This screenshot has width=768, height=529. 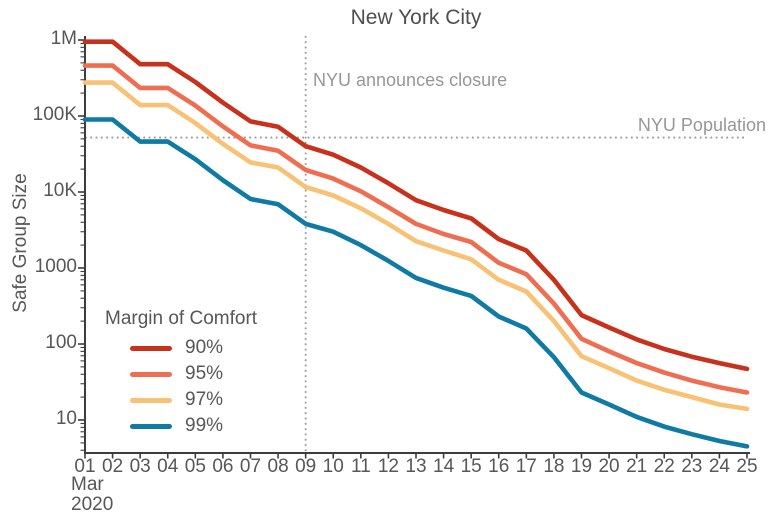 What do you see at coordinates (416, 17) in the screenshot?
I see `chart-title: New York City` at bounding box center [416, 17].